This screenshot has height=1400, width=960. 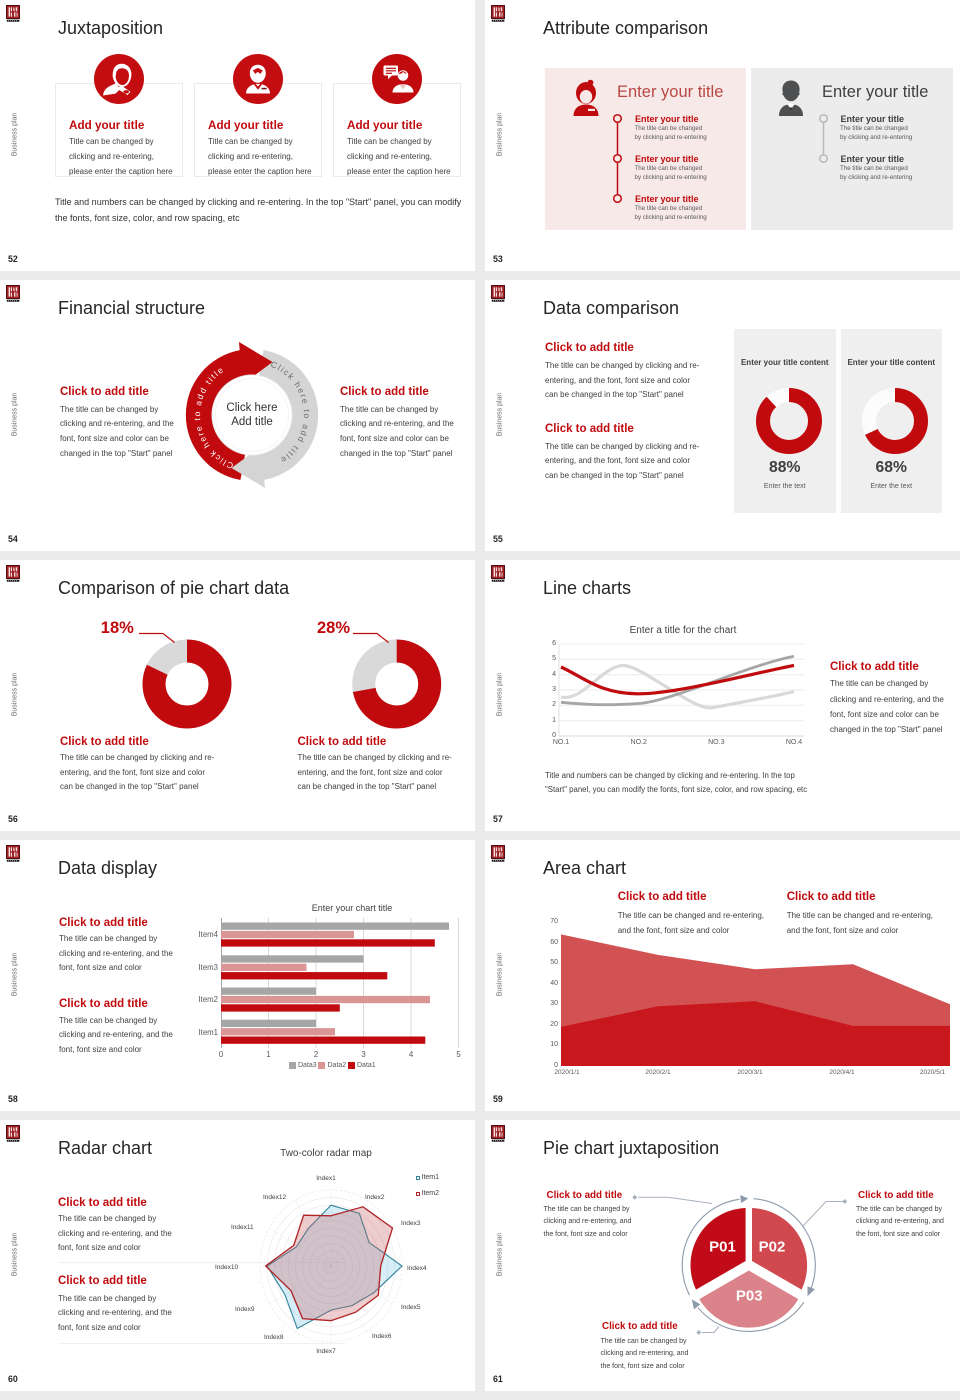 I want to click on svg-text: P03, so click(x=749, y=1296).